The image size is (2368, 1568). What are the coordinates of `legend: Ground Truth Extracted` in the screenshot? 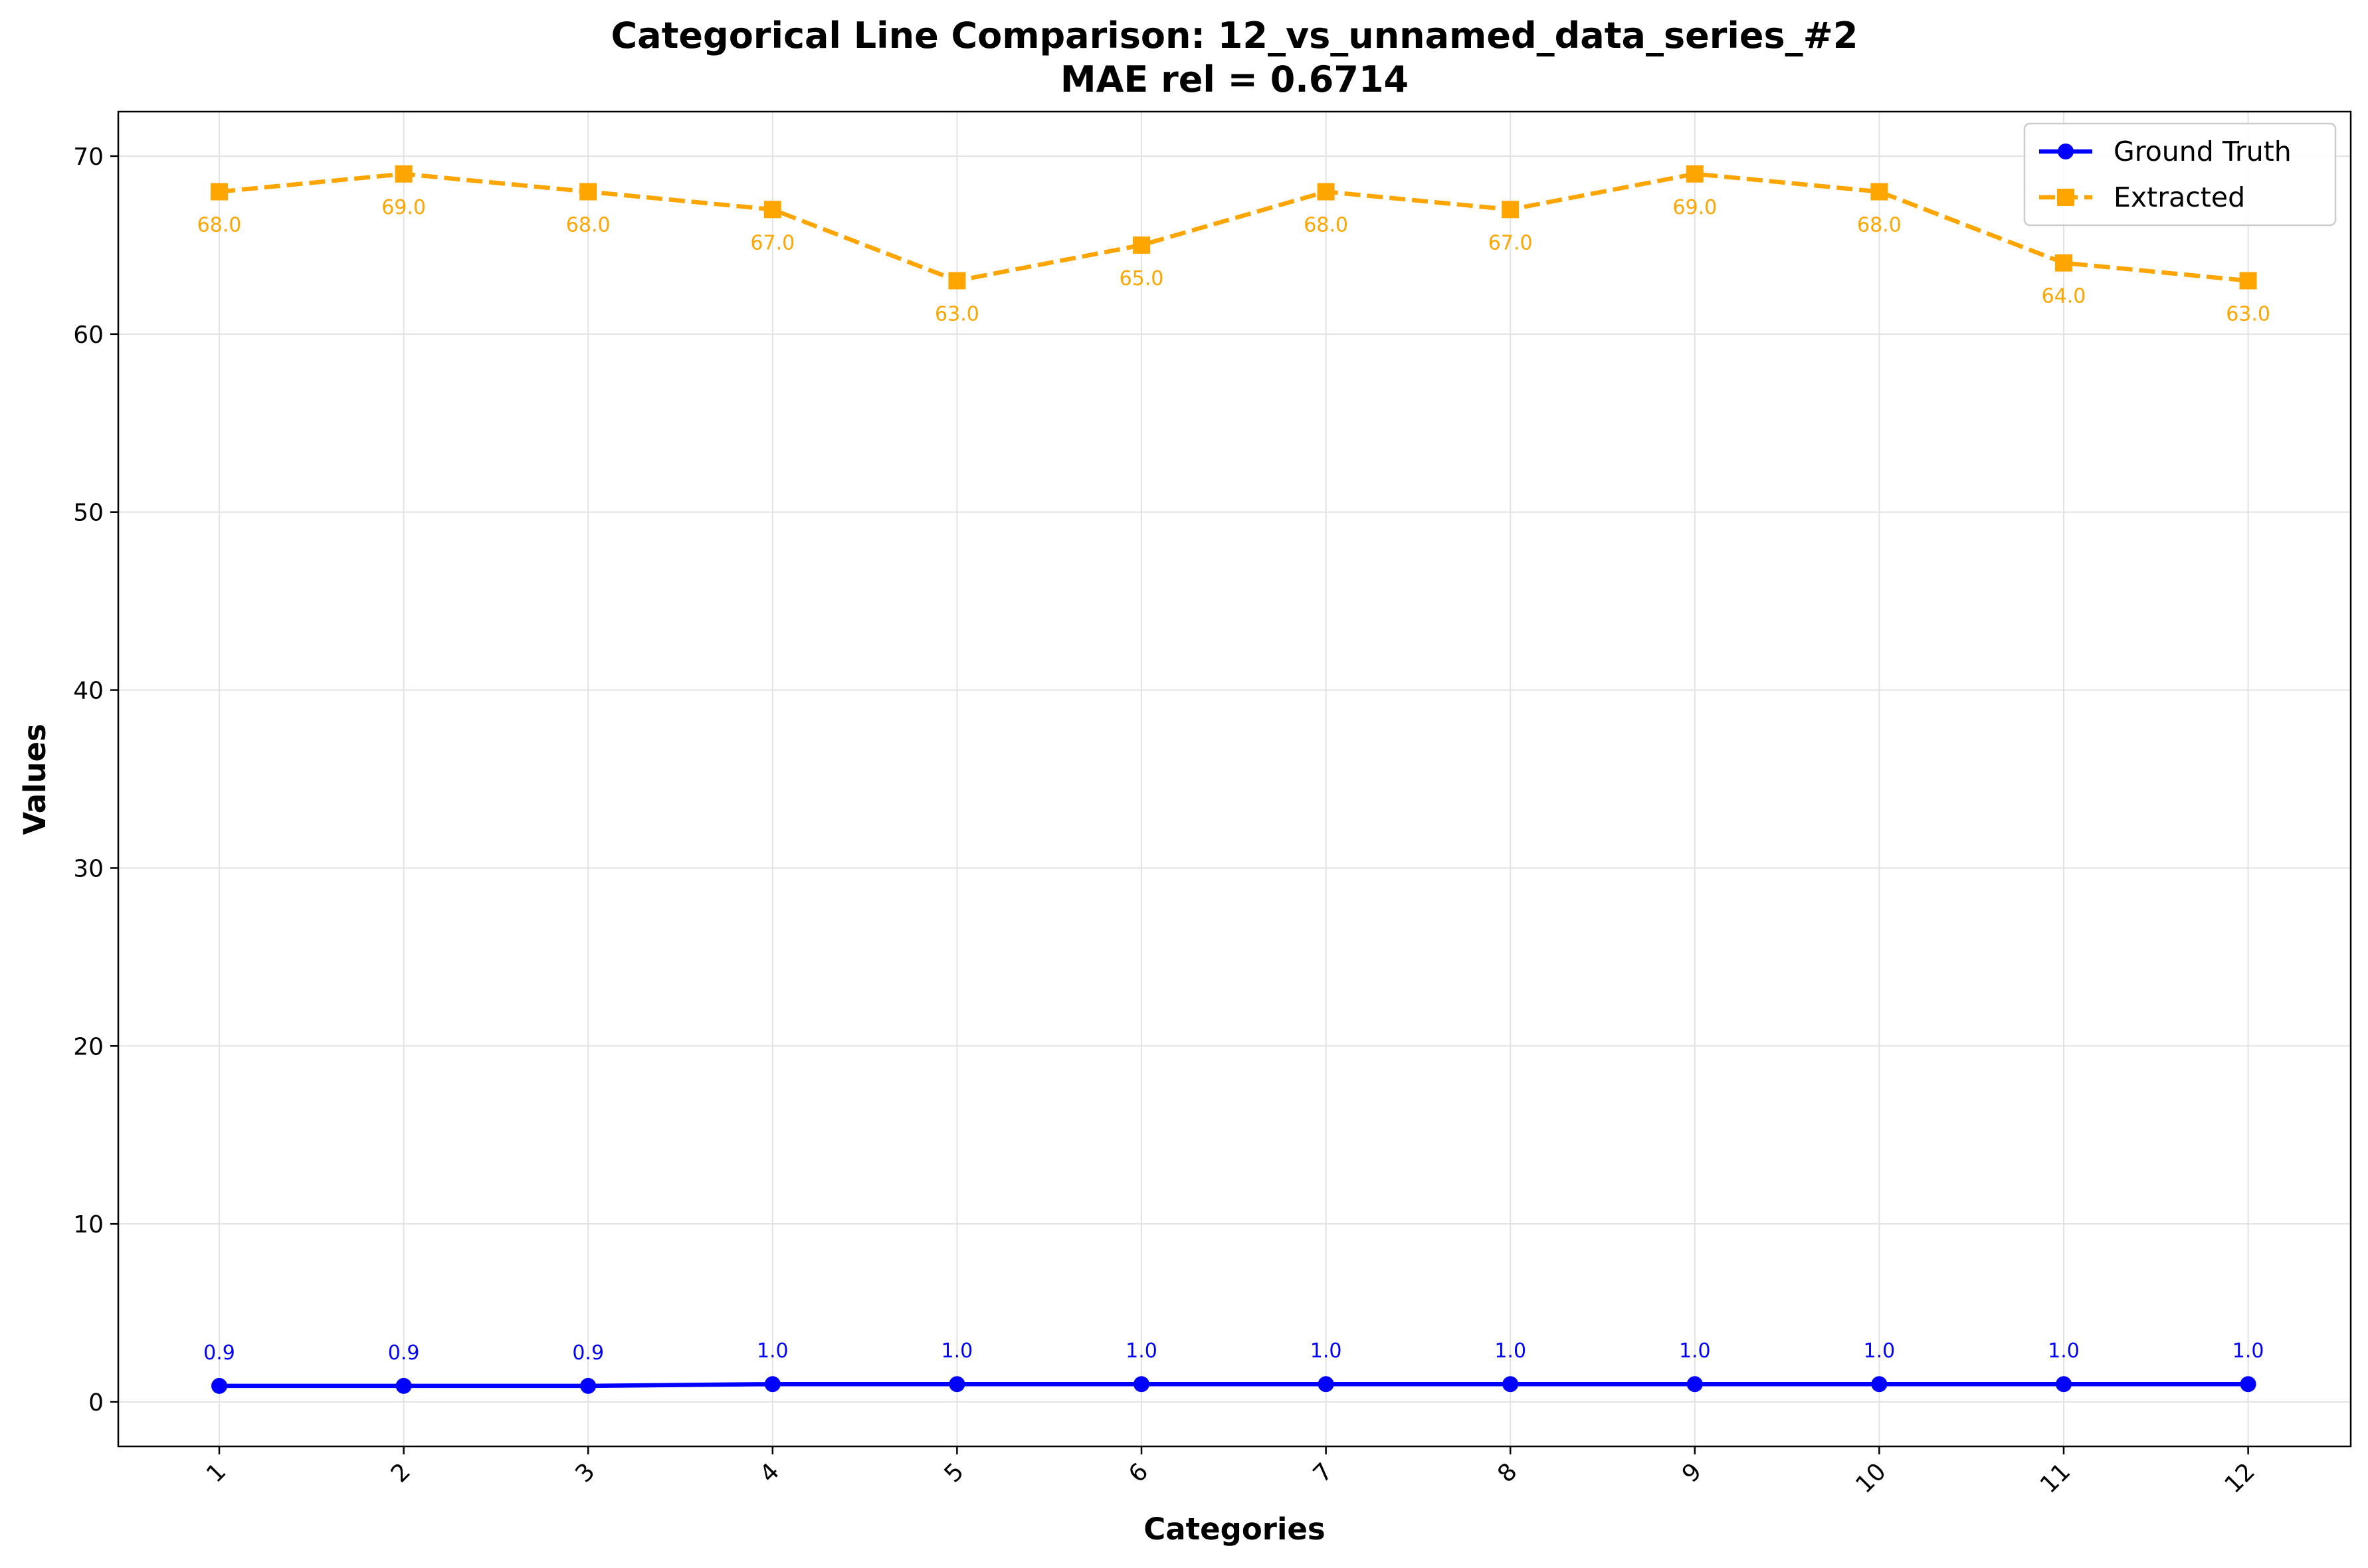 It's located at (2180, 174).